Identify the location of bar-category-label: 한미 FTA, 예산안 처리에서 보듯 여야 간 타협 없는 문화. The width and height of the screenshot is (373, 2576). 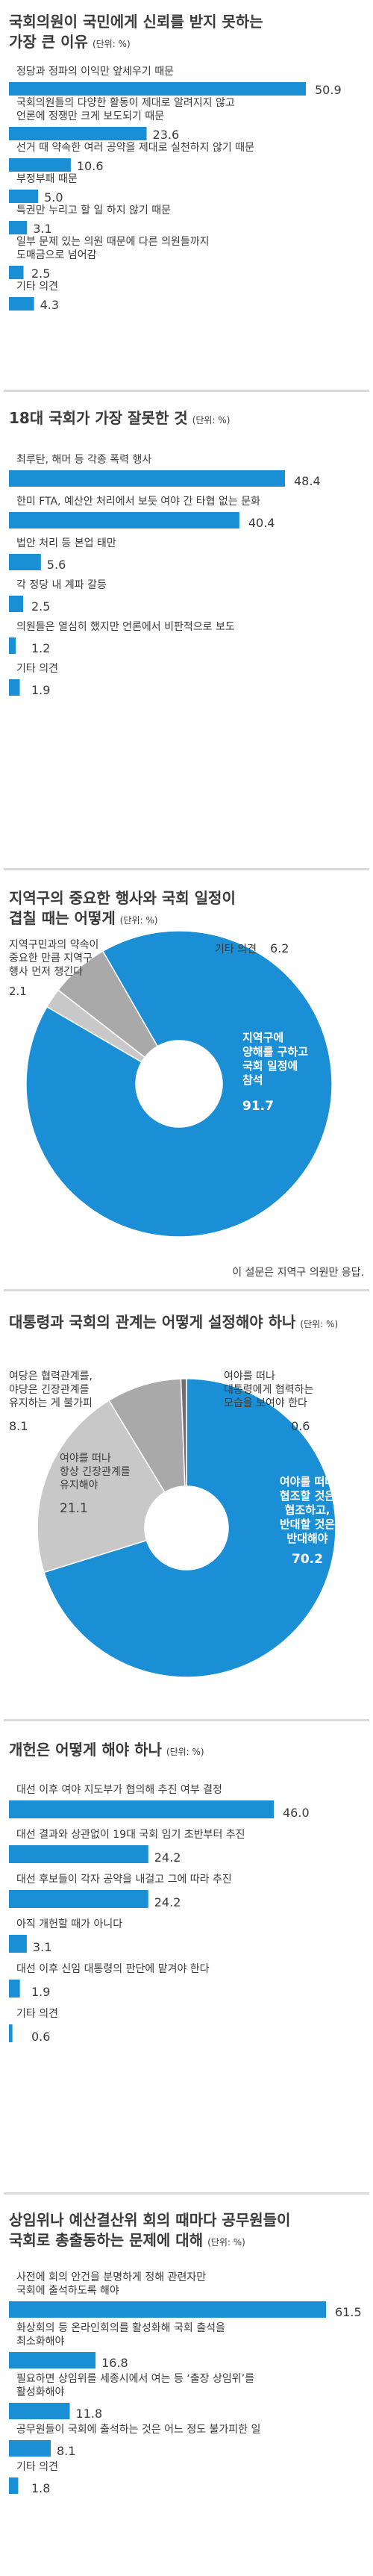
(138, 502).